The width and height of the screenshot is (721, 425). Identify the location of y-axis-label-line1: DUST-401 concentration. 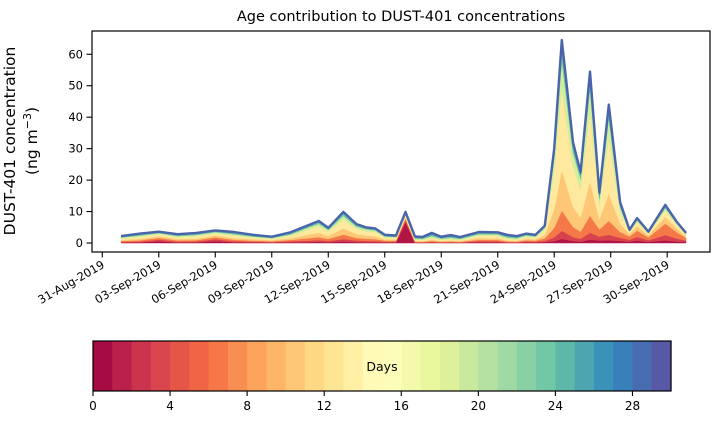
(10, 141).